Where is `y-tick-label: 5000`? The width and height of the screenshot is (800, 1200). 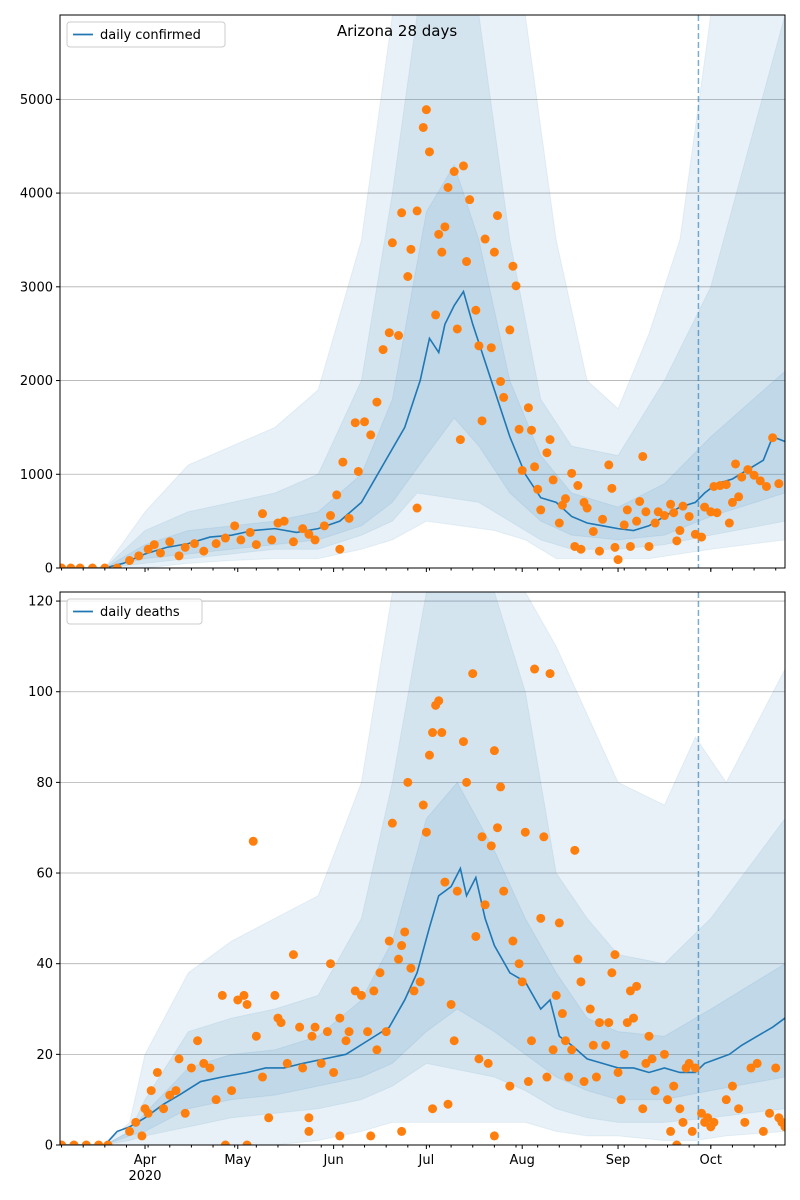
y-tick-label: 5000 is located at coordinates (36, 100).